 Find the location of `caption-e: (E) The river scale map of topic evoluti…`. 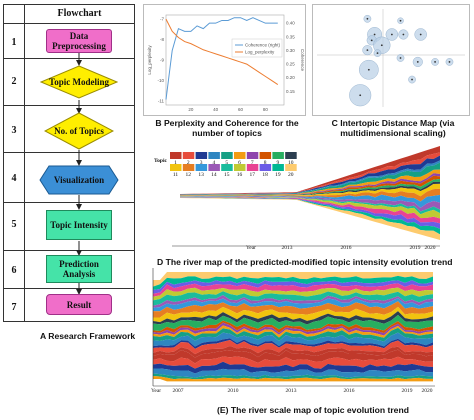

caption-e: (E) The river scale map of topic evoluti… is located at coordinates (313, 410).